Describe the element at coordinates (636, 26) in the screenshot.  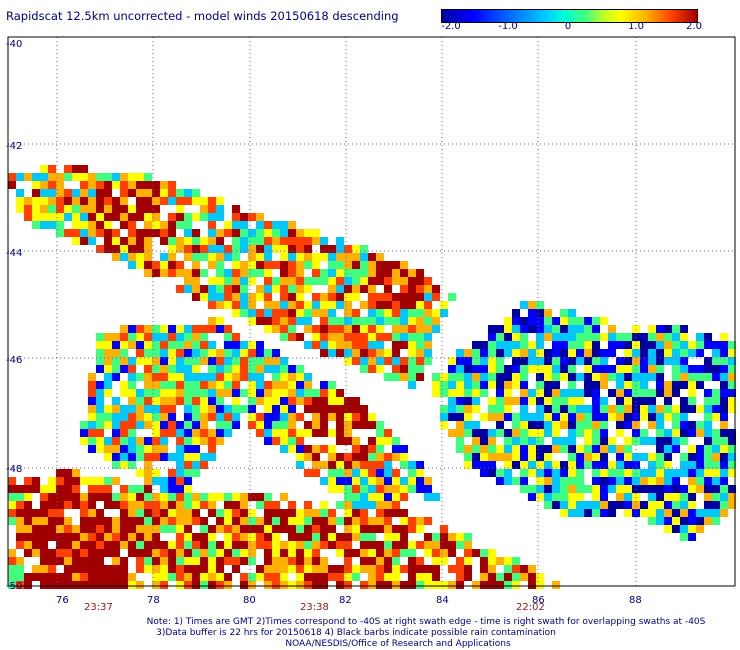
I see `colorbar-tick-label: 1.0` at that location.